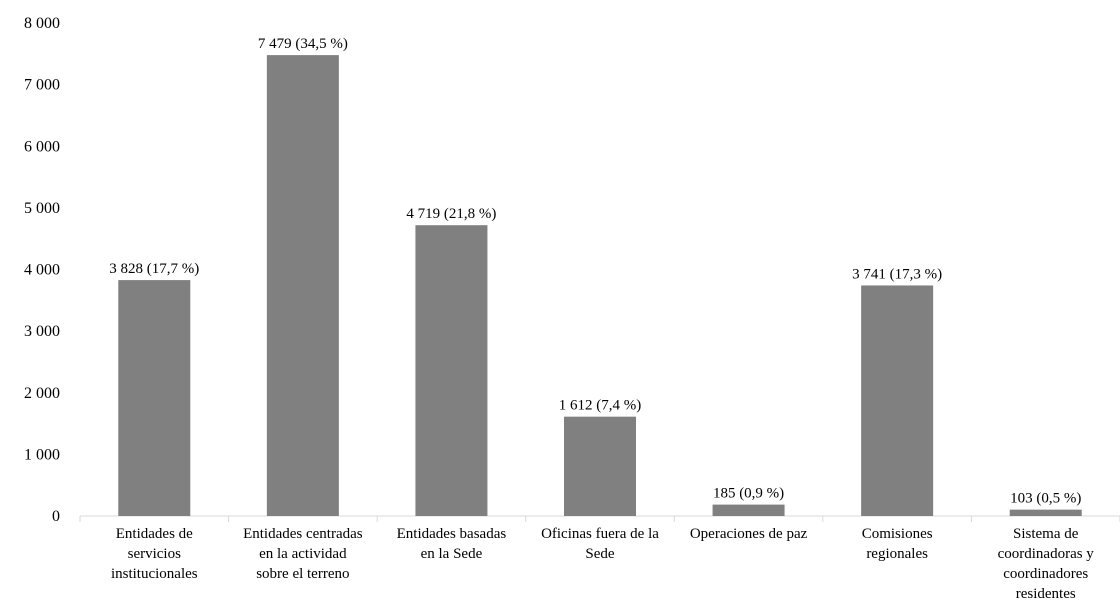 The height and width of the screenshot is (601, 1120). What do you see at coordinates (42, 208) in the screenshot?
I see `y-tick-label: 5 000` at bounding box center [42, 208].